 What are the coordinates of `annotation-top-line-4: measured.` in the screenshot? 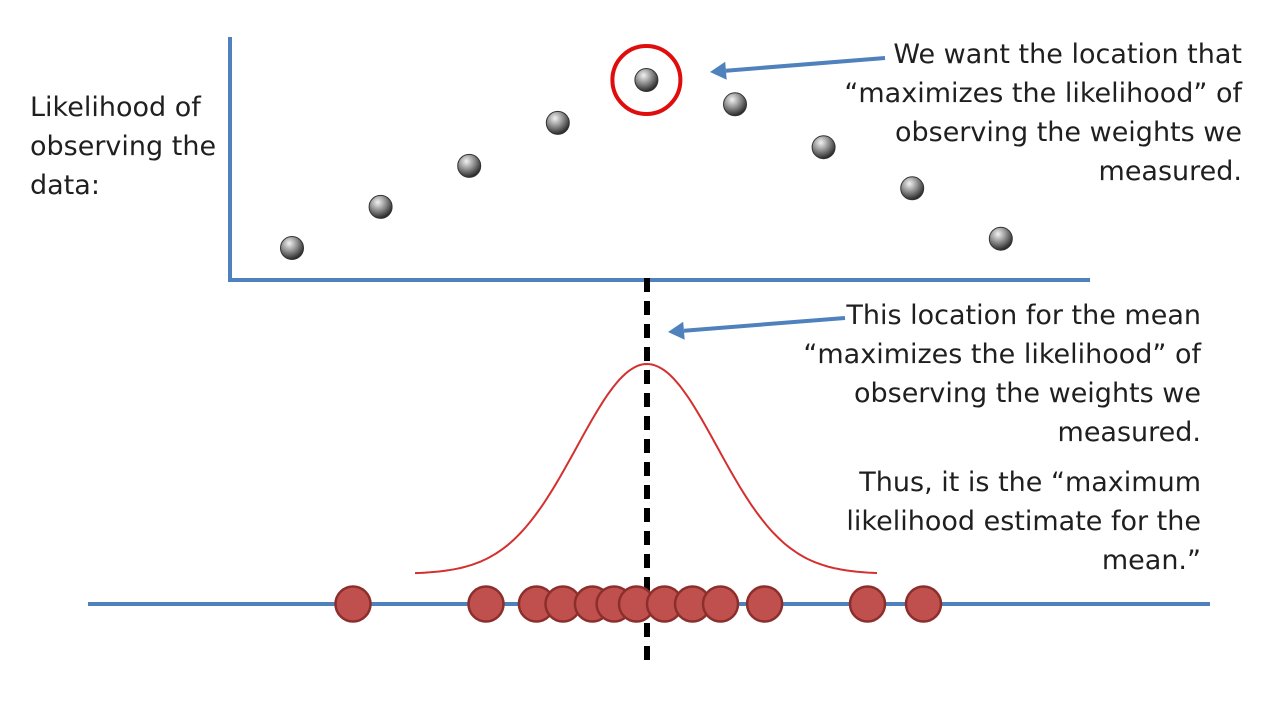 It's located at (1170, 171).